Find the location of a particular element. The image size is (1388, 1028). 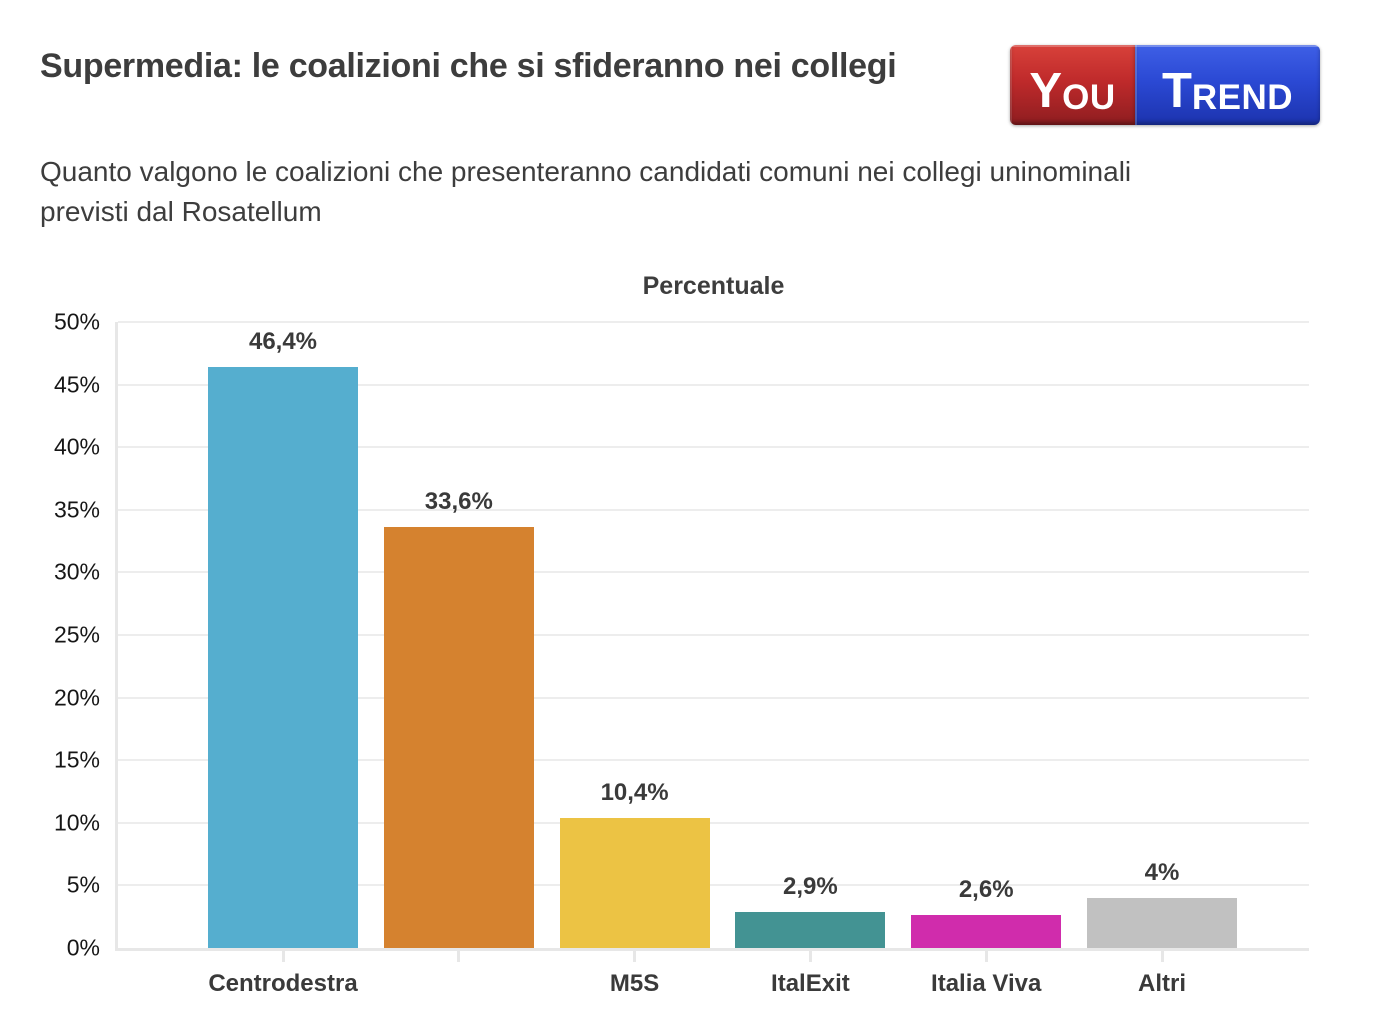

y-axis-tick-label: 0% is located at coordinates (83, 947).